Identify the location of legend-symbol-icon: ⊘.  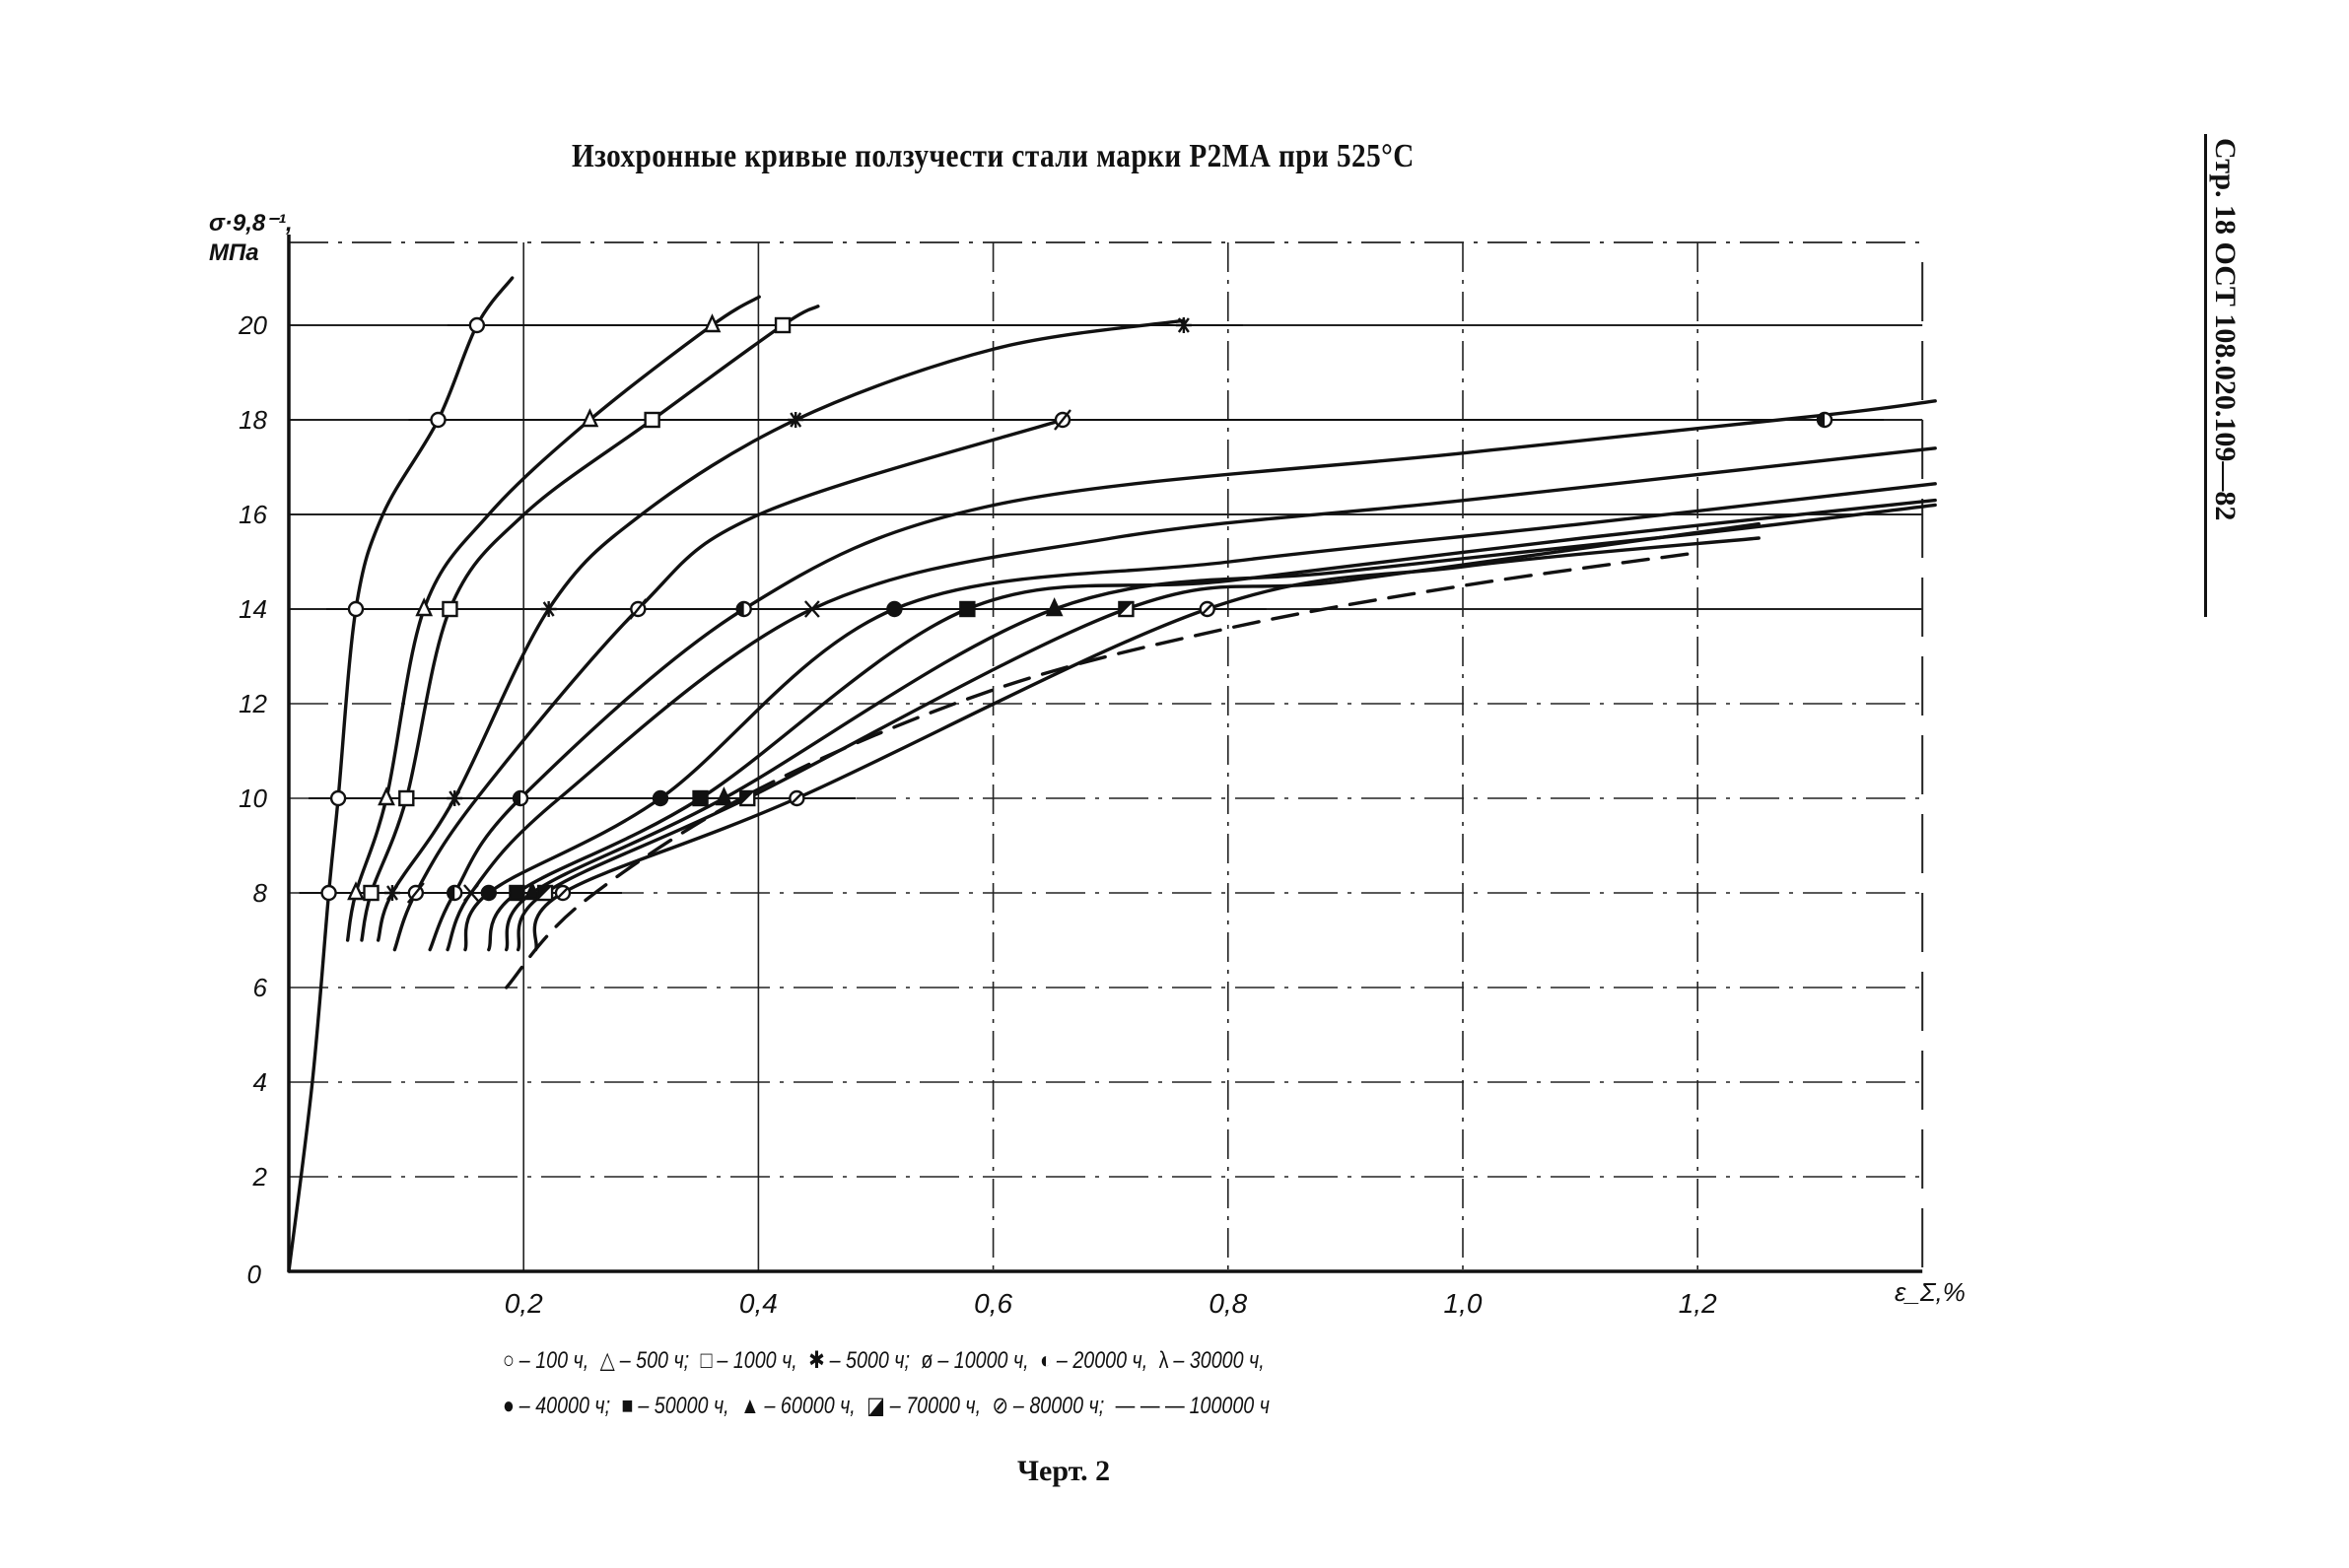
(1000, 1406).